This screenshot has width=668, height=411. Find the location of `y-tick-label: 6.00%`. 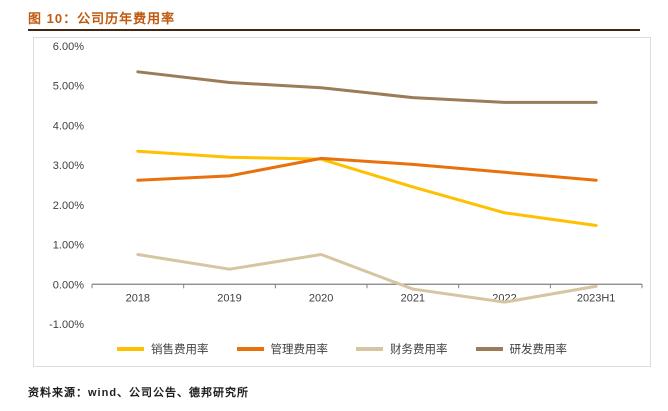

y-tick-label: 6.00% is located at coordinates (68, 47).